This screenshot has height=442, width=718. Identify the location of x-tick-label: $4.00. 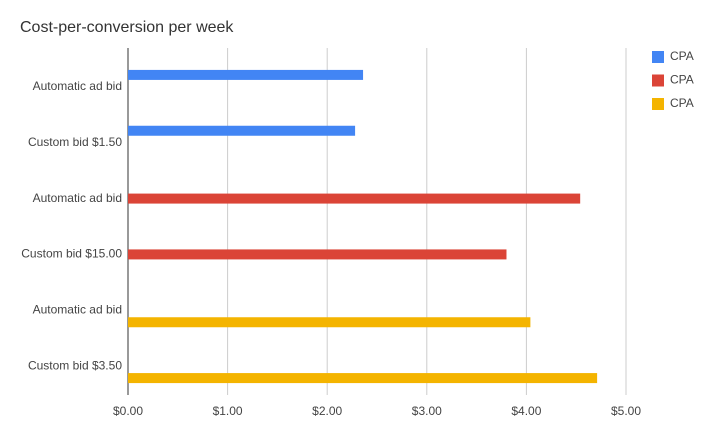
(526, 411).